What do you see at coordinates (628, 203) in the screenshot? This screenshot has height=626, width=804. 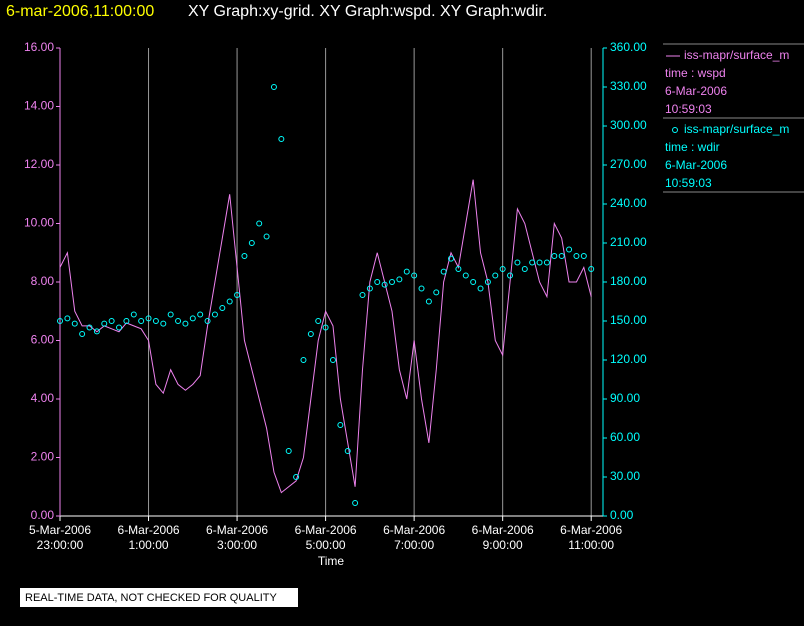 I see `y2-tick-label: 240.00` at bounding box center [628, 203].